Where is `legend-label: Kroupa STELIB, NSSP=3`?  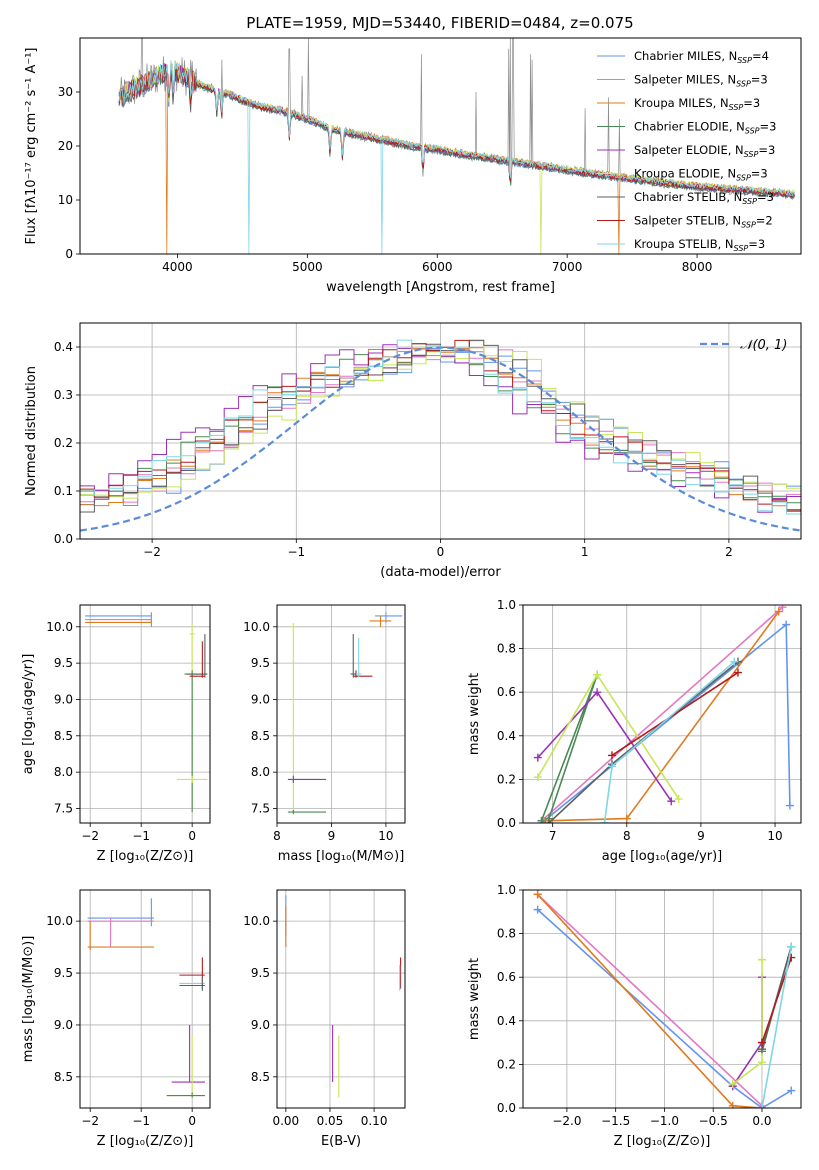 legend-label: Kroupa STELIB, NSSP=3 is located at coordinates (699, 245).